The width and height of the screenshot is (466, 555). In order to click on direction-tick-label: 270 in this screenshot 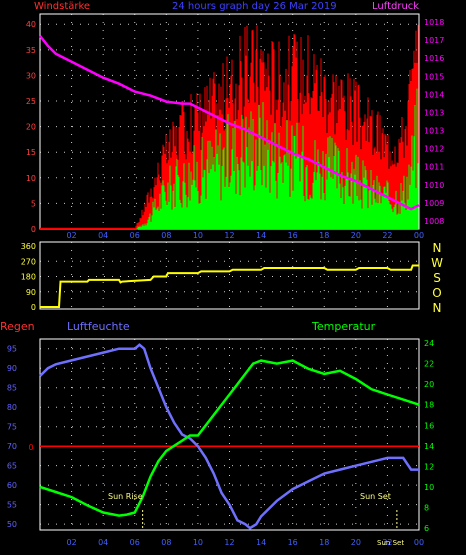, I will do `click(28, 261)`.